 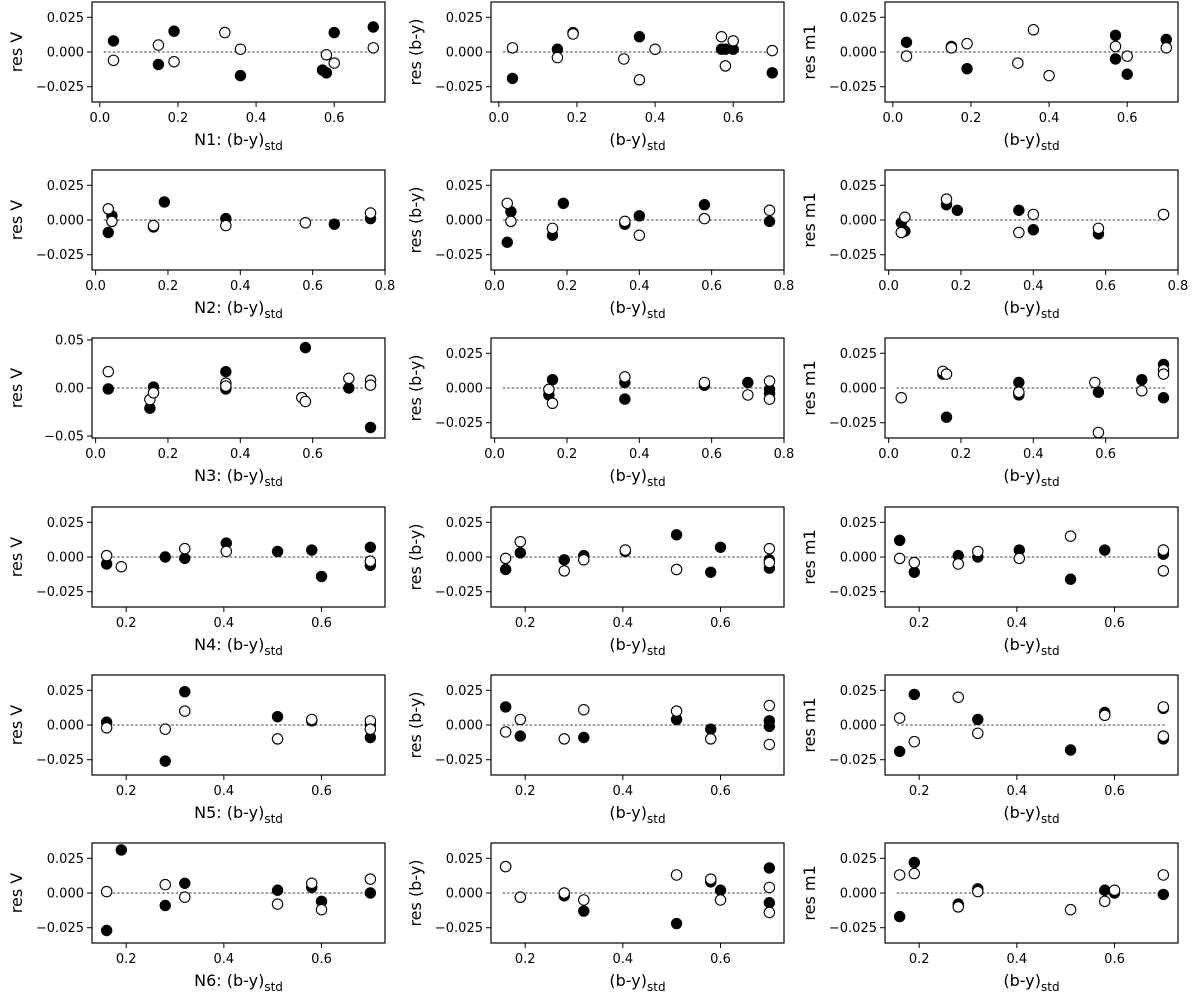 What do you see at coordinates (69, 389) in the screenshot?
I see `y-tick-label: 0.00` at bounding box center [69, 389].